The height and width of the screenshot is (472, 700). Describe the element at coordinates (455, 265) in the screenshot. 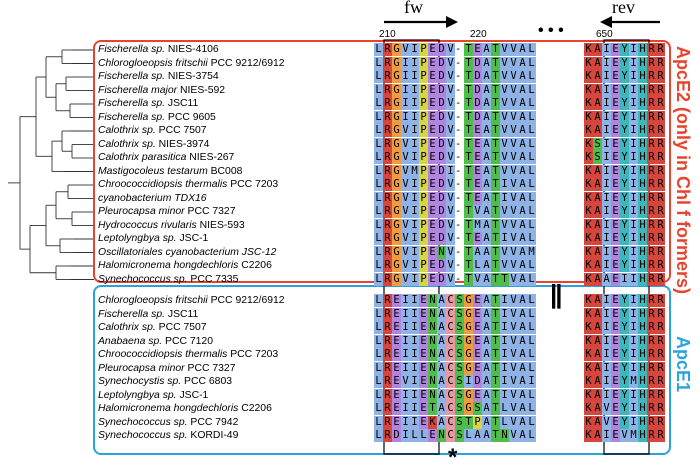

I see `sequence-segment-fw: L R G V I P E D V- T L A T V V A L` at that location.